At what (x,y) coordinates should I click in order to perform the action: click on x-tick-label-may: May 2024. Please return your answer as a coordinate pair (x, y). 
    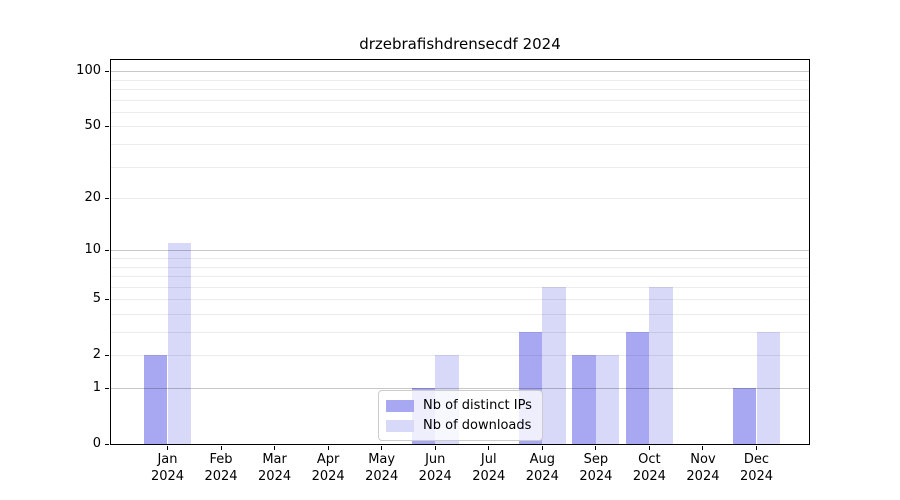
    Looking at the image, I should click on (382, 468).